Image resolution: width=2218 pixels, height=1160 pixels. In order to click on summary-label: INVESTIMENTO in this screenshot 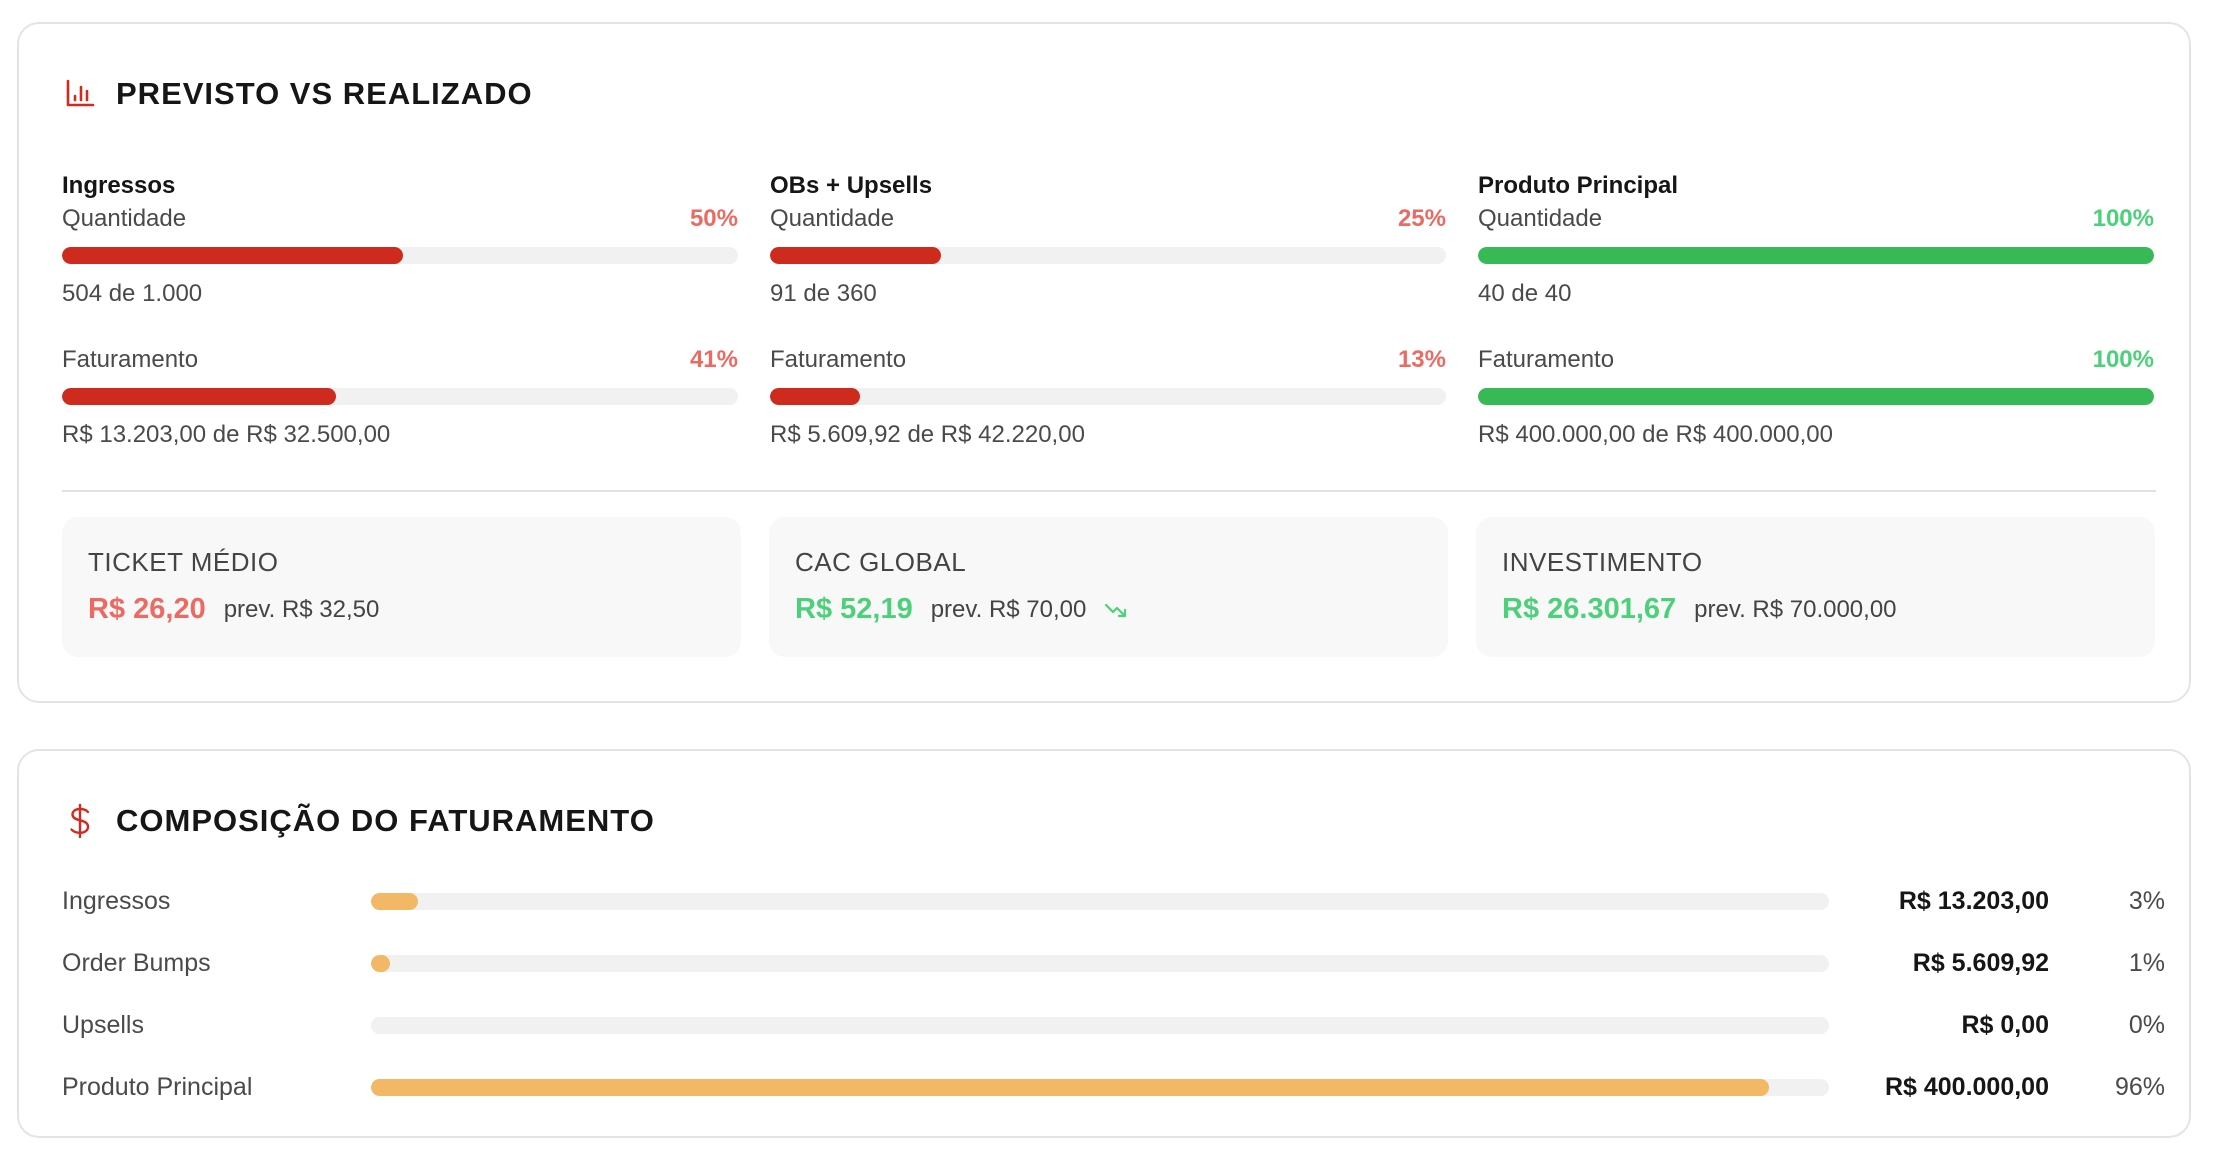, I will do `click(1602, 562)`.